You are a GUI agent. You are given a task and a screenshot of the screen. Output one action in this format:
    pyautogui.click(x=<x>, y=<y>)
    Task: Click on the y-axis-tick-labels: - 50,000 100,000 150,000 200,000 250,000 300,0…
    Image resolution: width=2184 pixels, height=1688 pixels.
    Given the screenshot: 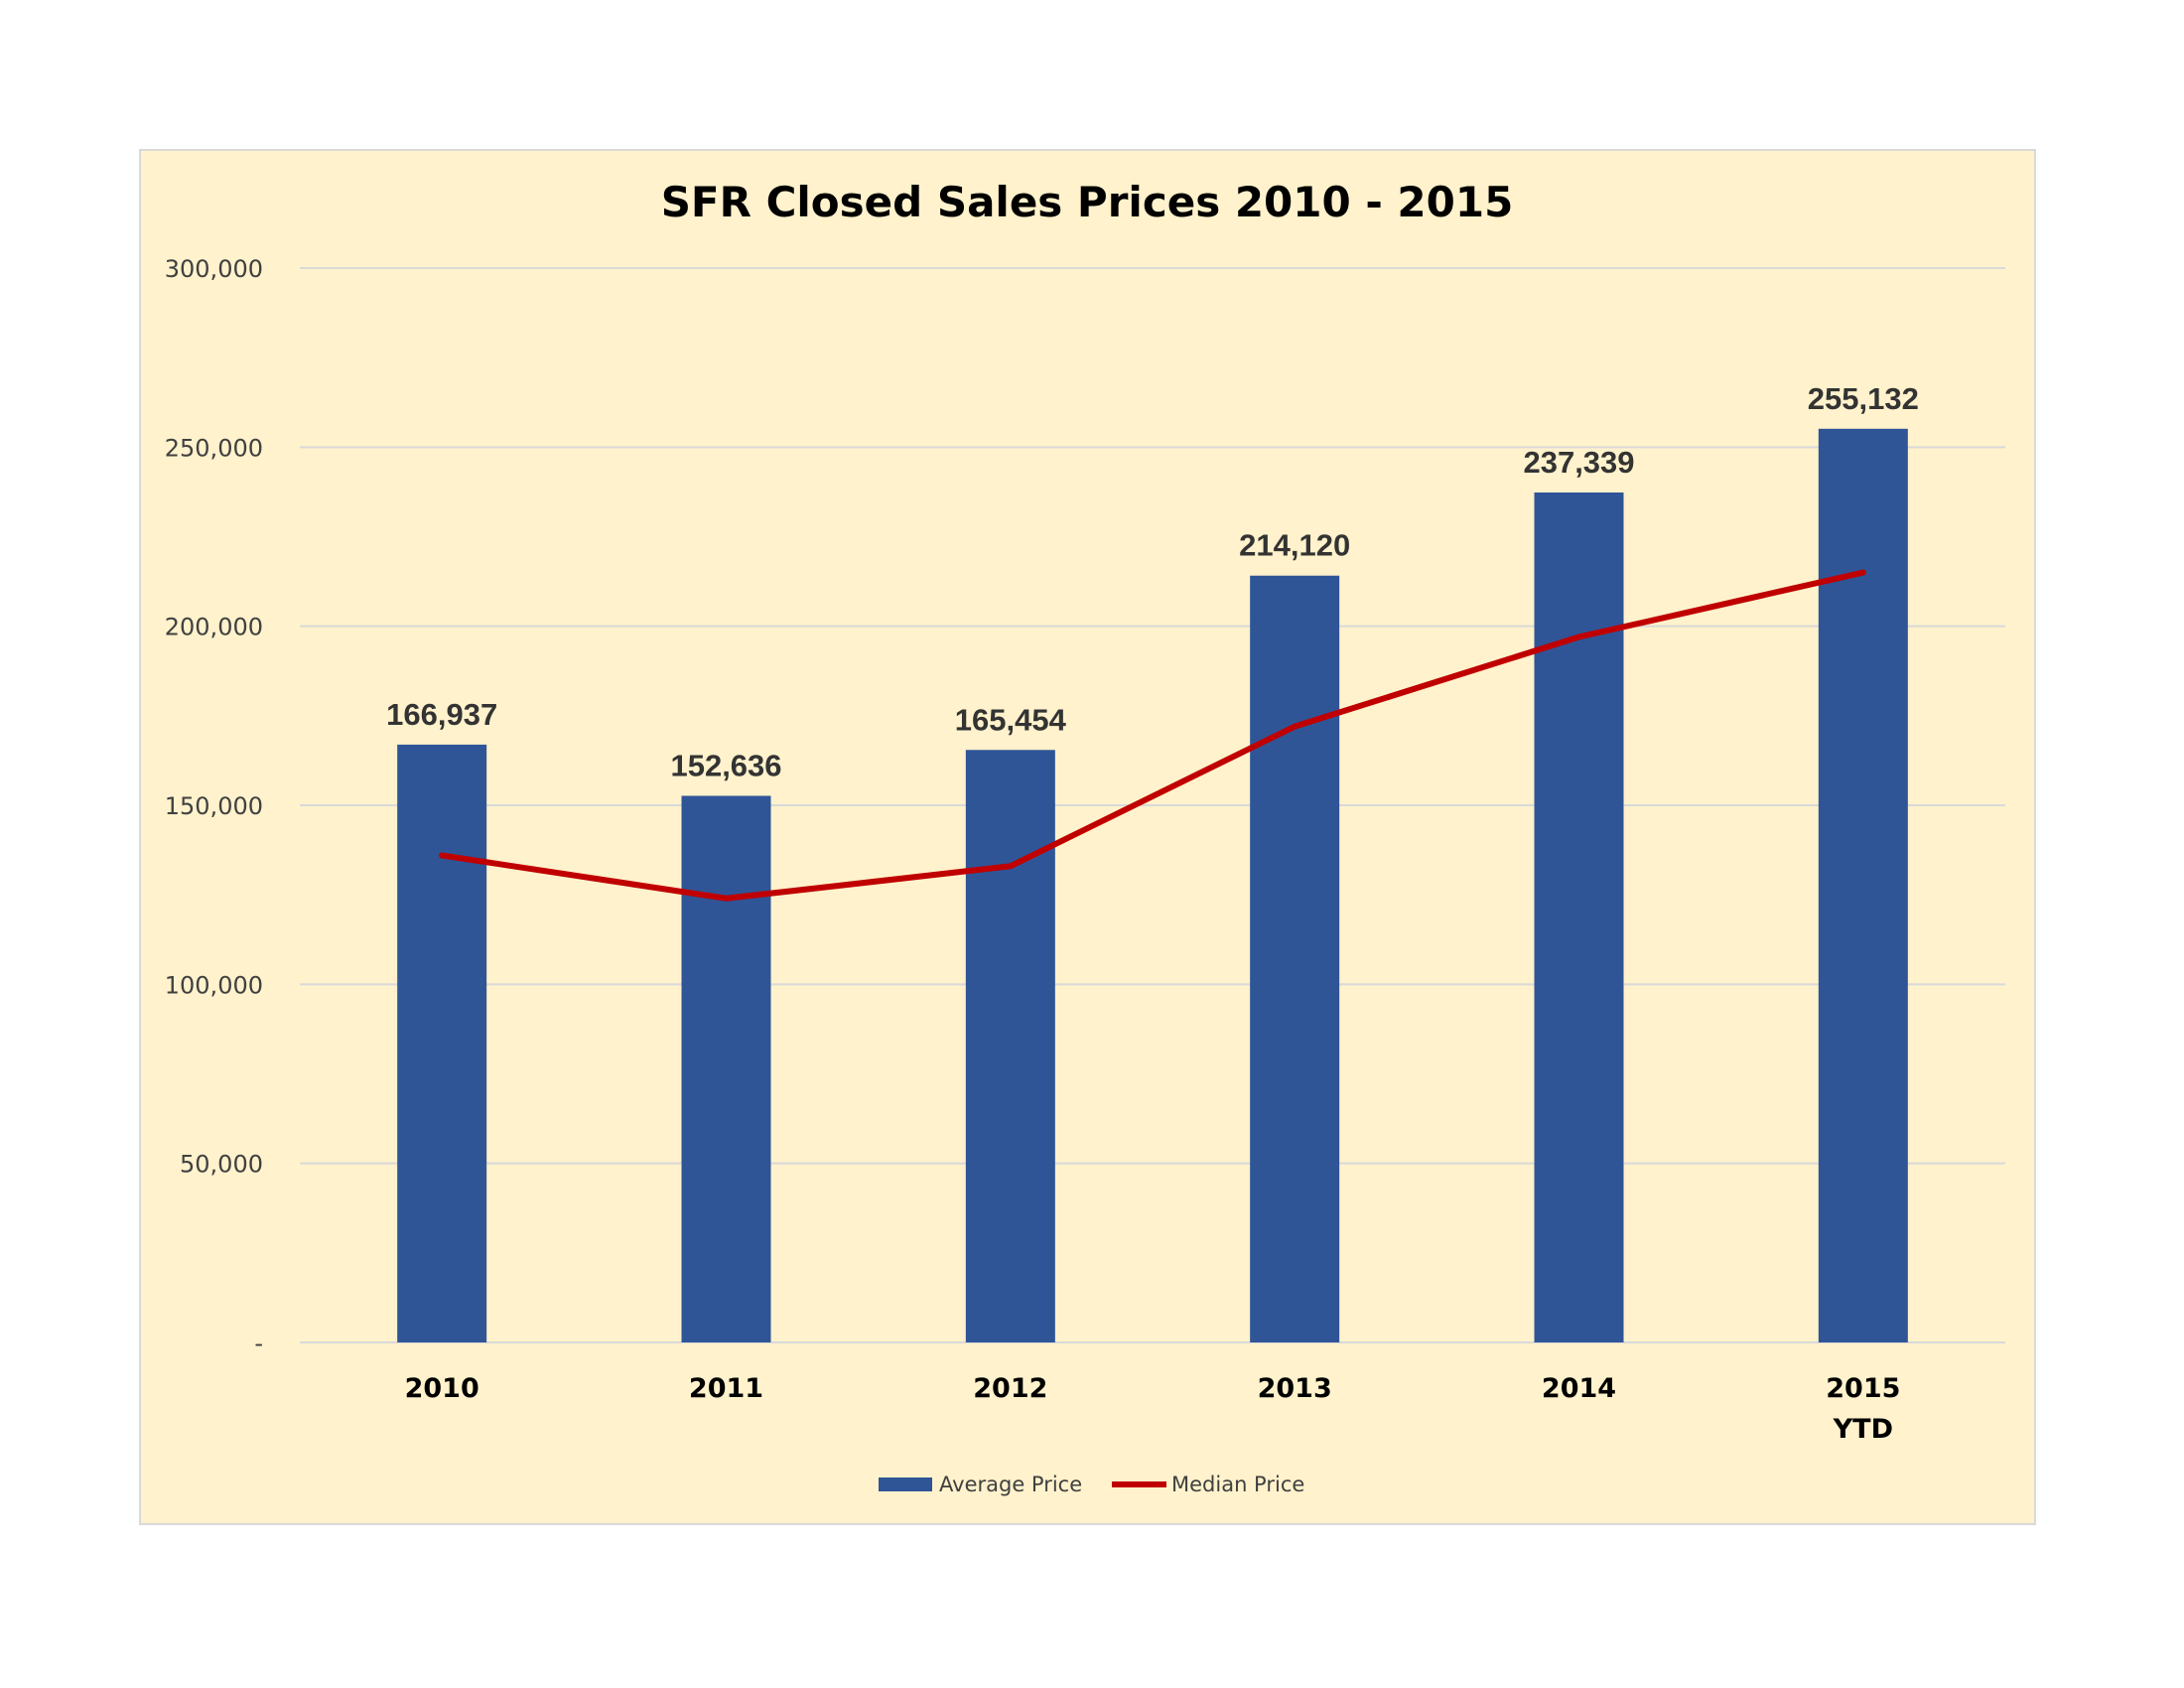 What is the action you would take?
    pyautogui.click(x=214, y=806)
    